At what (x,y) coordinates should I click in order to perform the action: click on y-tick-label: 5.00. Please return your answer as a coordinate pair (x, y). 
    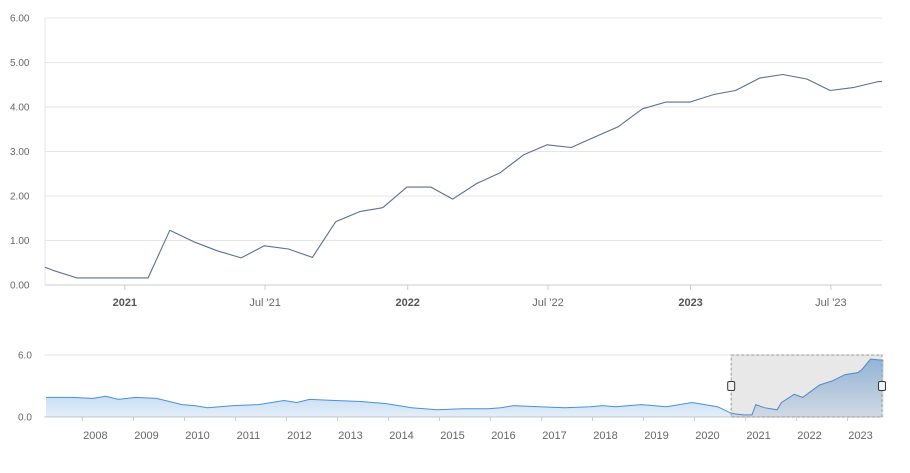
    Looking at the image, I should click on (20, 63).